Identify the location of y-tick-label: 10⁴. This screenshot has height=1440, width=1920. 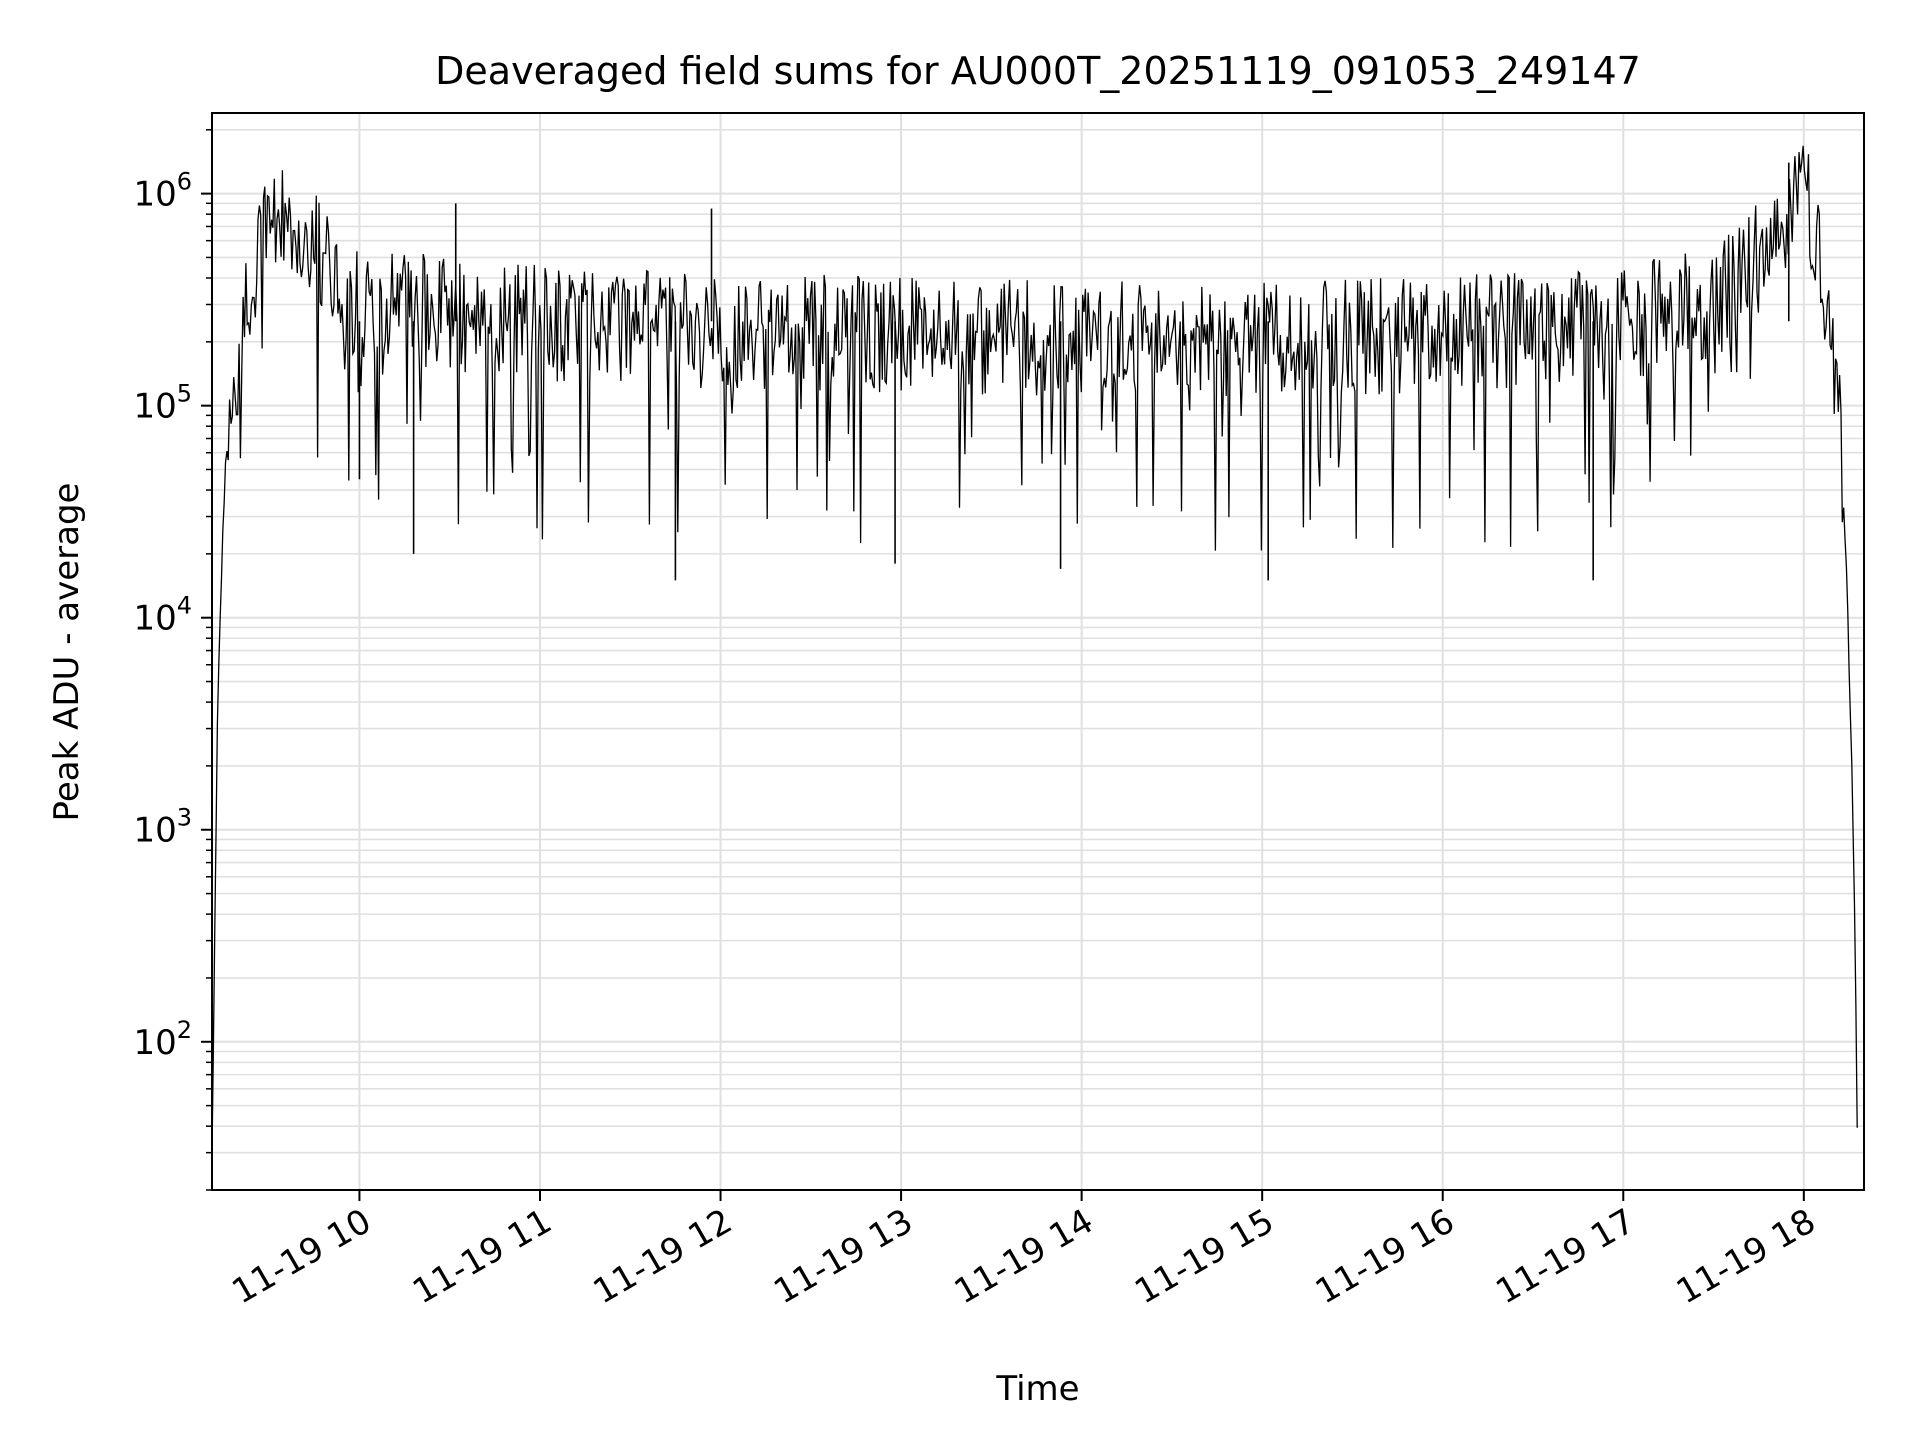
(162, 615).